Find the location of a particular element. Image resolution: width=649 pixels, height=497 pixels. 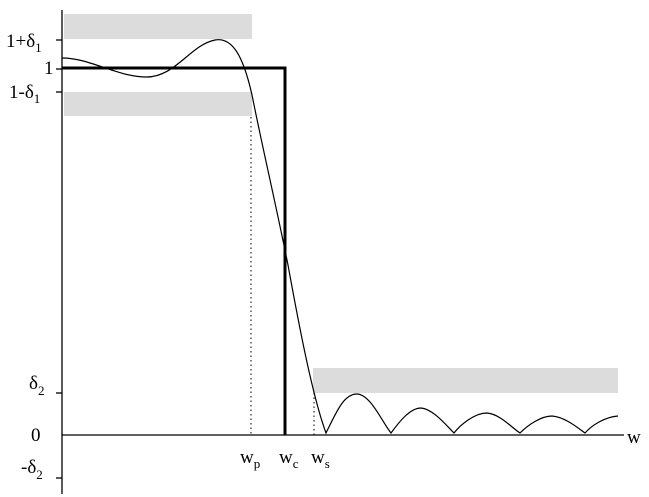

passband-upper-tolerance-band is located at coordinates (158, 26).